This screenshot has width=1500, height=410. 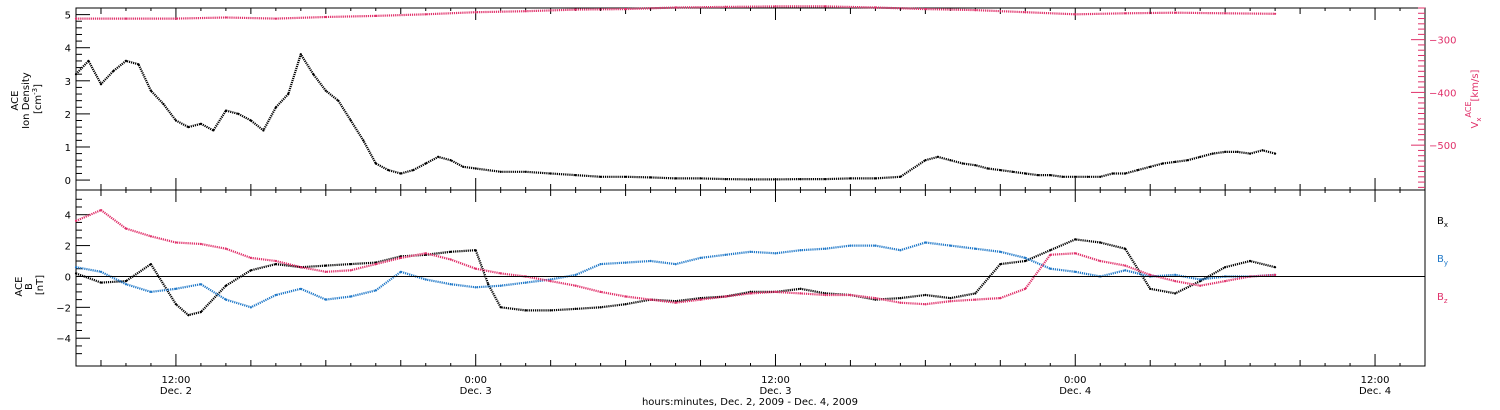 I want to click on ion-density-axis-label: ACE Ion Density [cm-3], so click(x=27, y=100).